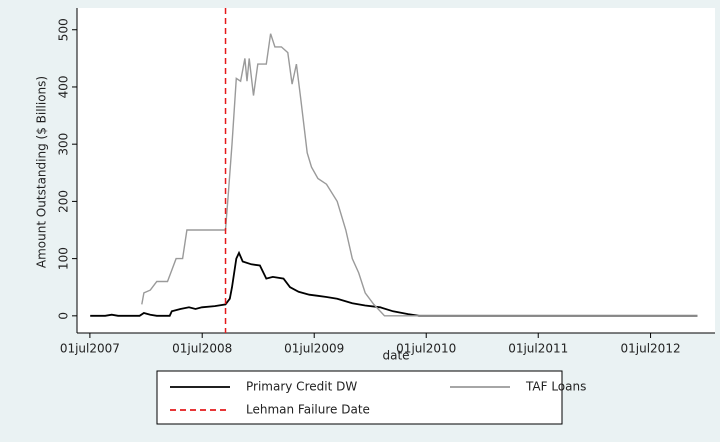 The height and width of the screenshot is (442, 720). I want to click on legend-label: Lehman Failure Date, so click(308, 410).